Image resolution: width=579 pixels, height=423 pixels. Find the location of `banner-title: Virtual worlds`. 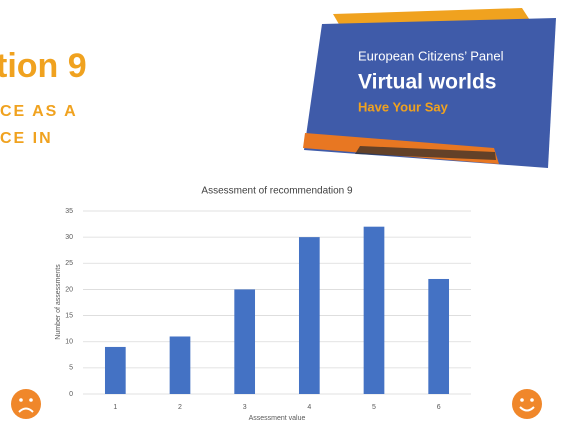

banner-title: Virtual worlds is located at coordinates (427, 82).